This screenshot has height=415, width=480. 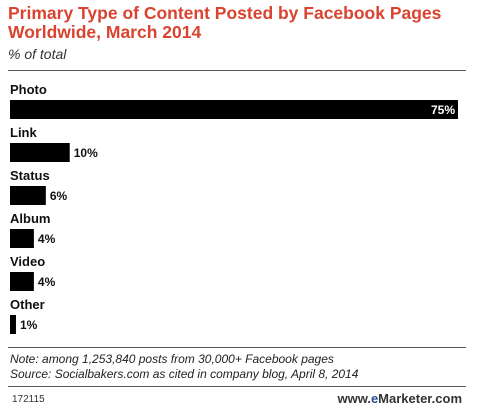 I want to click on category-label-other: Other, so click(x=27, y=304).